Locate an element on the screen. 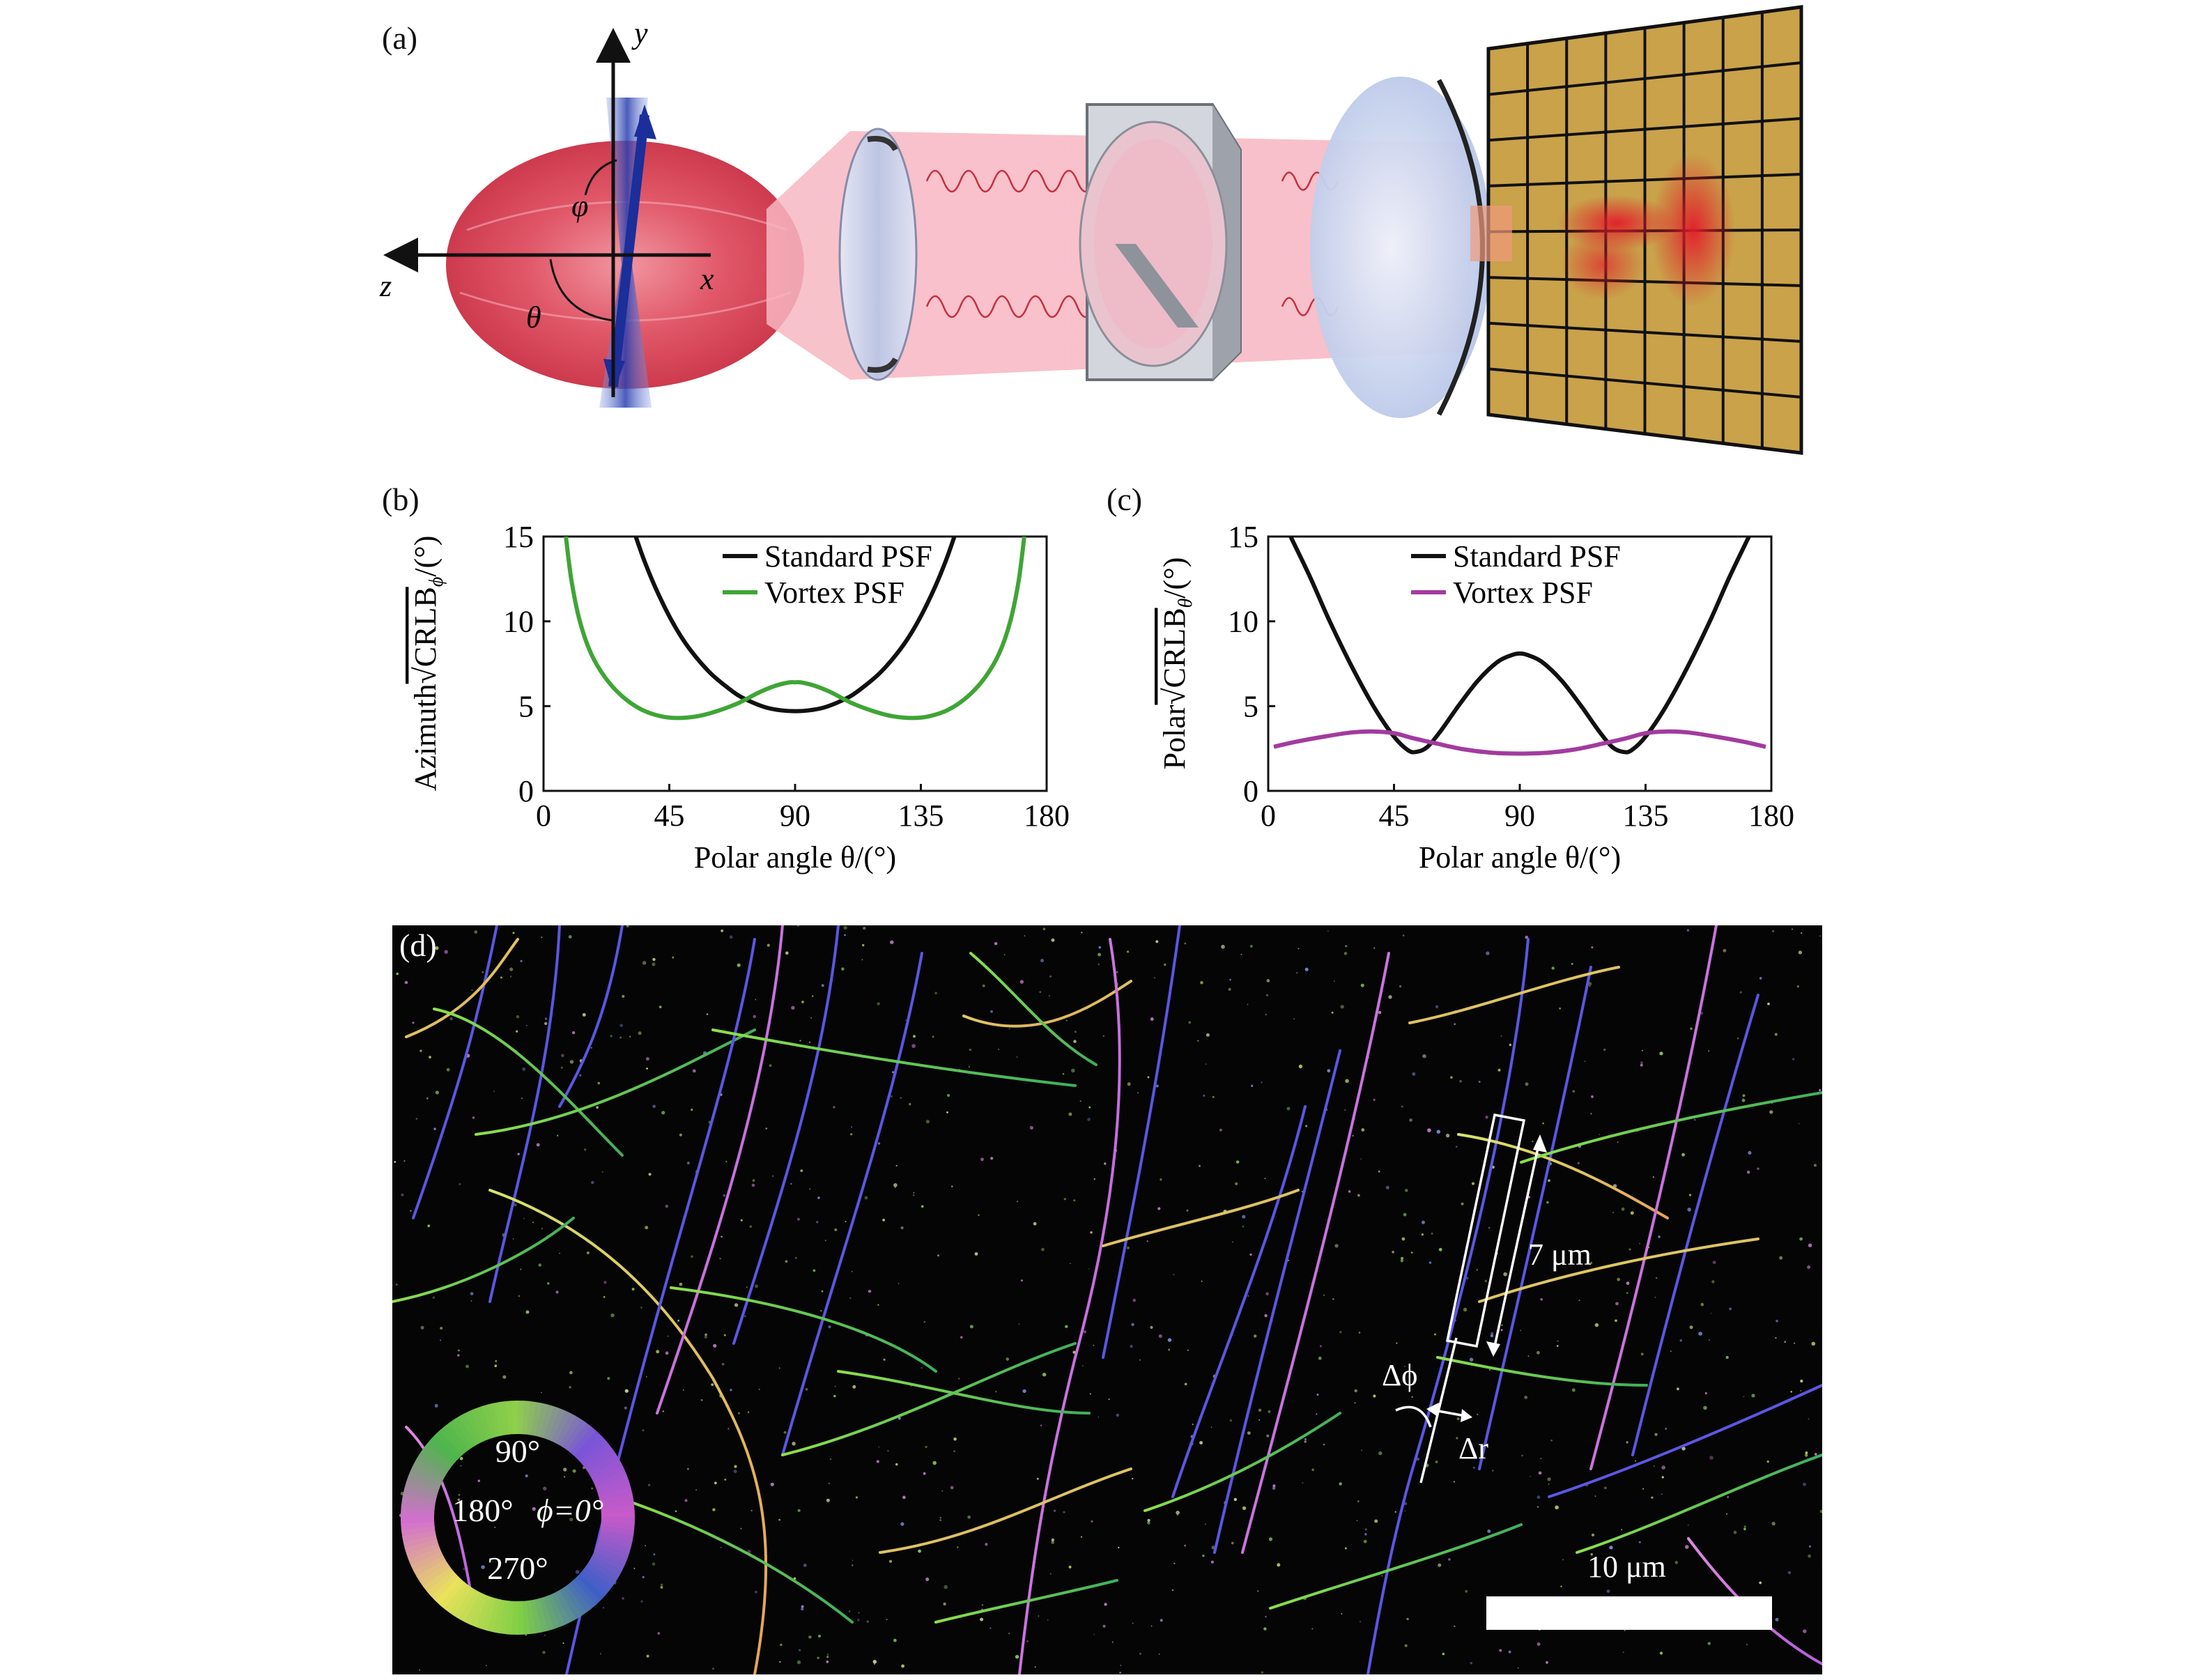 This screenshot has height=1680, width=2195. imaging-lens is located at coordinates (1400, 247).